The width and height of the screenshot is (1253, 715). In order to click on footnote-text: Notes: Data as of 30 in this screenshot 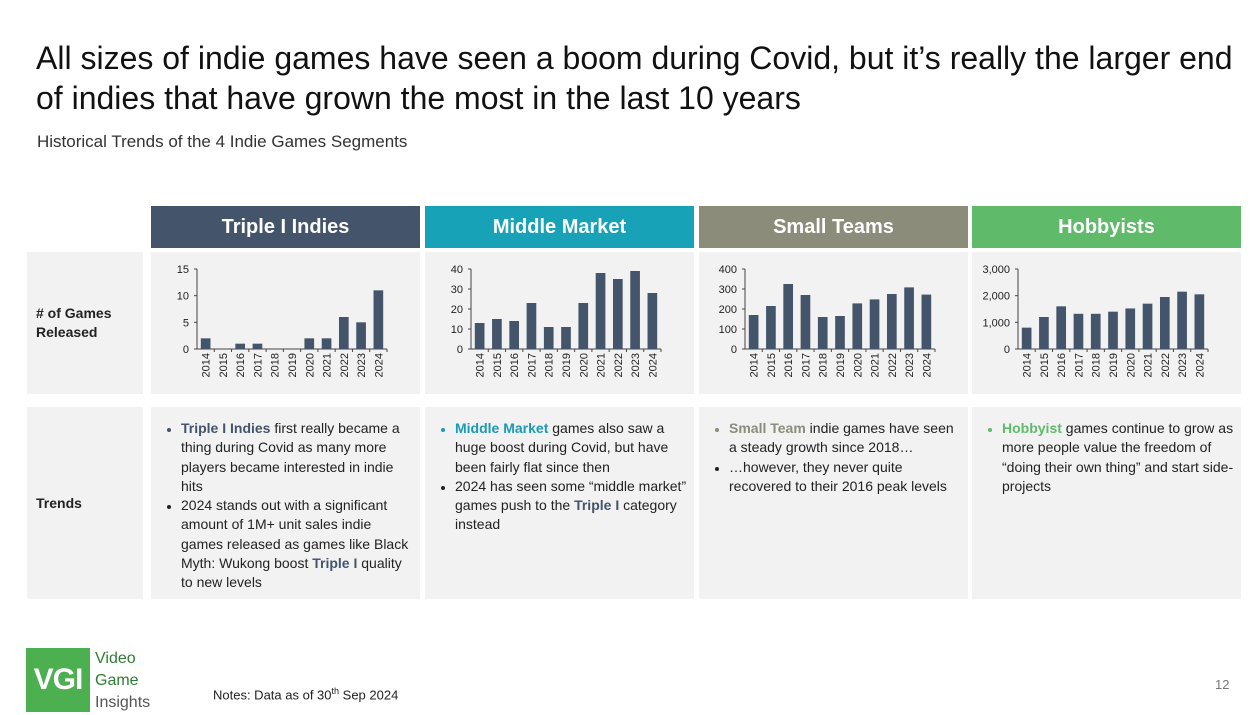, I will do `click(272, 695)`.